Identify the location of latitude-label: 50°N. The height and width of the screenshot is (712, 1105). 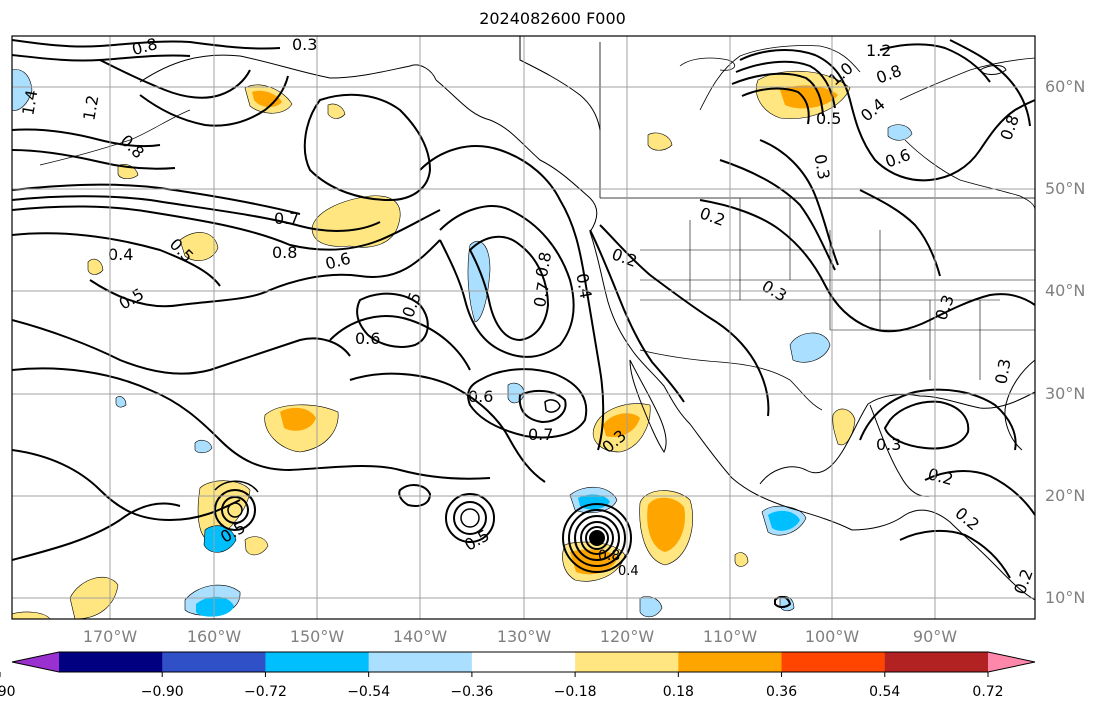
(1065, 188).